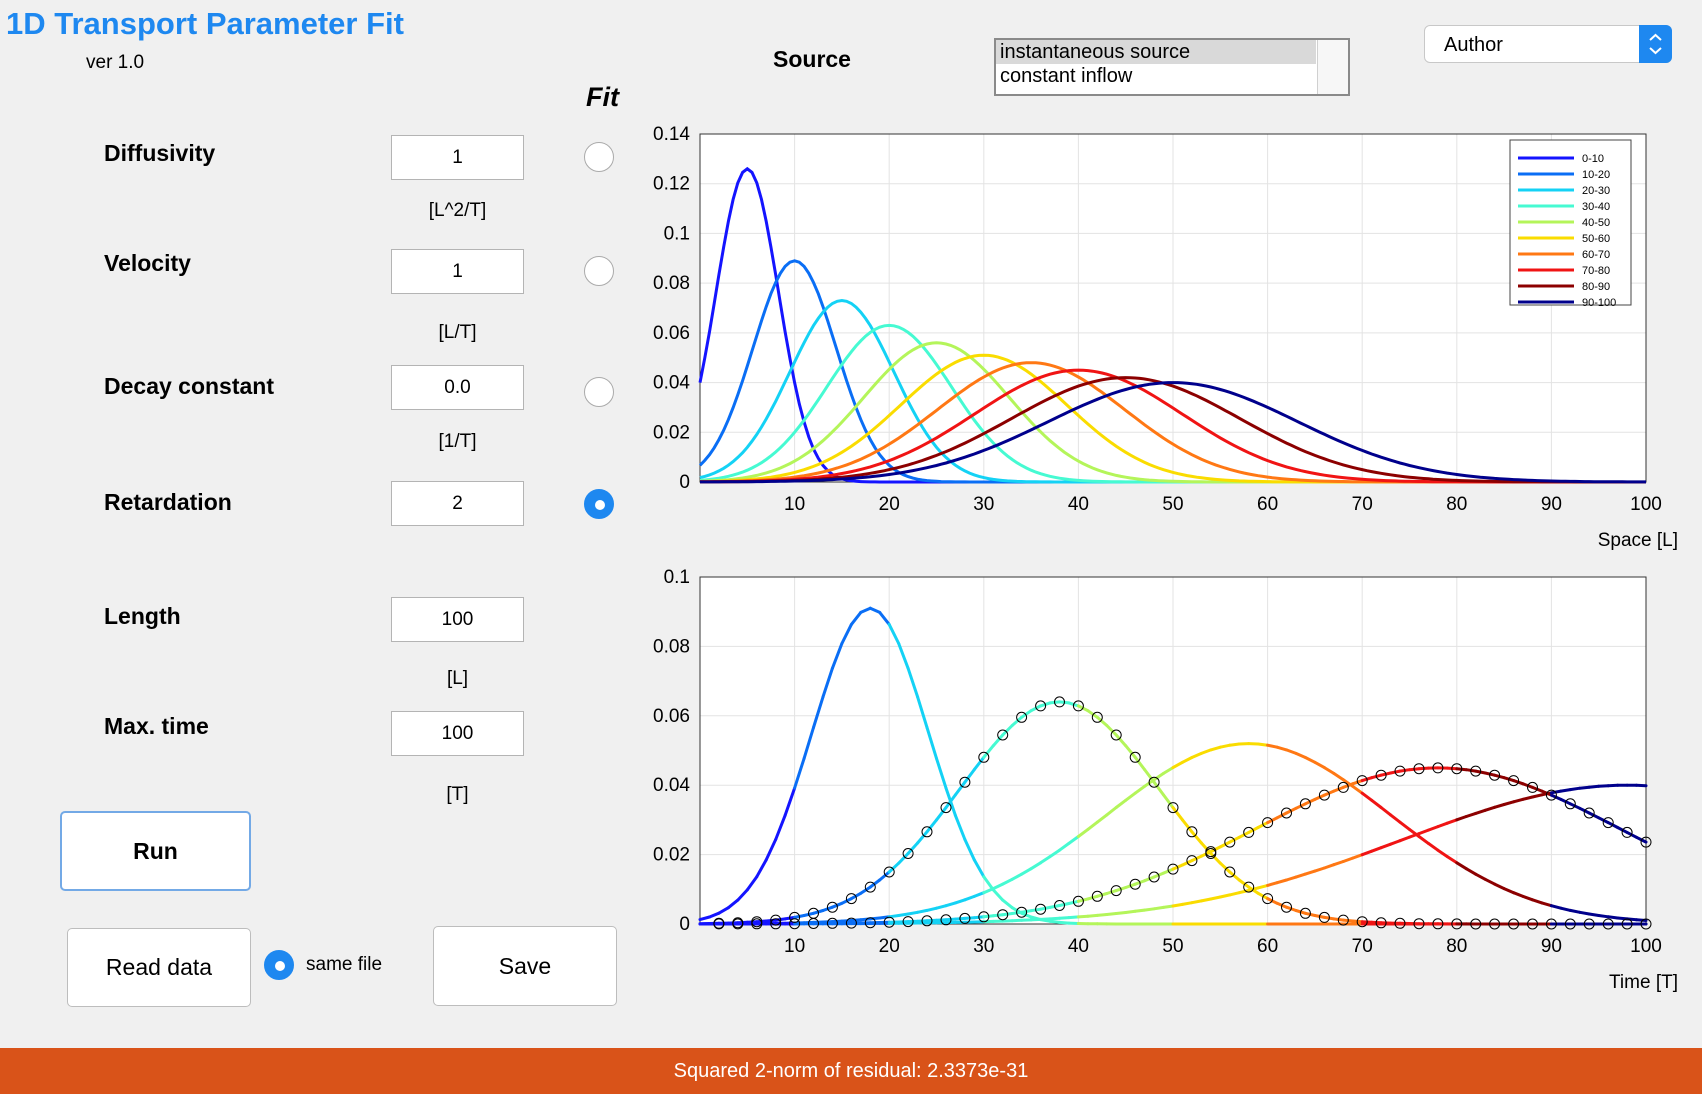  I want to click on y-tick-label: 0.02, so click(671, 855).